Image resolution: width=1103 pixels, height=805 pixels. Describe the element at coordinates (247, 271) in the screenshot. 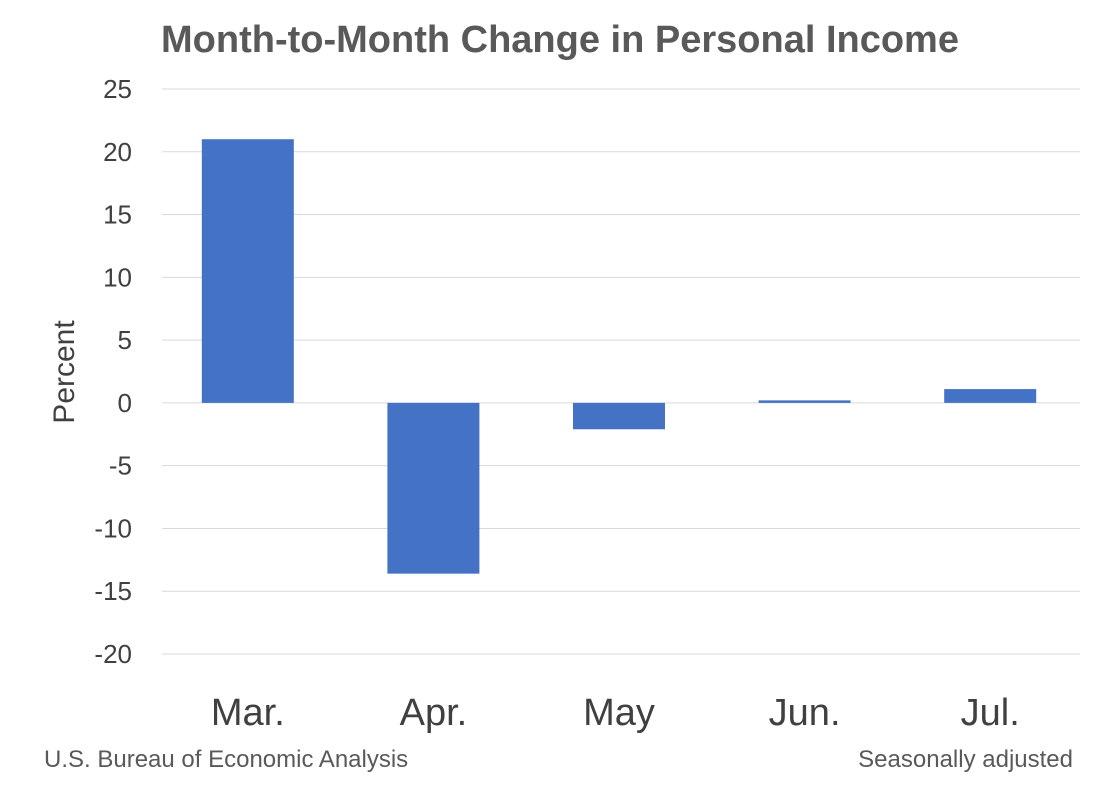

I see `bar-mar` at that location.